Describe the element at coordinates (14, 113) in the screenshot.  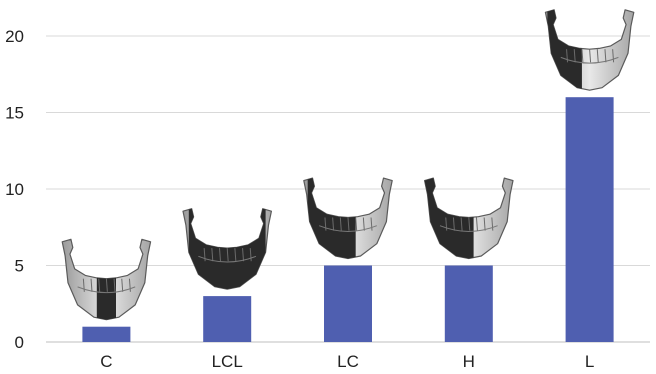
I see `y-tick-label: 15` at that location.